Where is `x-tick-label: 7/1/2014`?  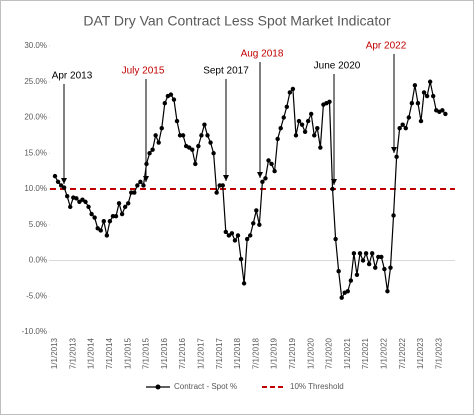 x-tick-label: 7/1/2014 is located at coordinates (109, 353).